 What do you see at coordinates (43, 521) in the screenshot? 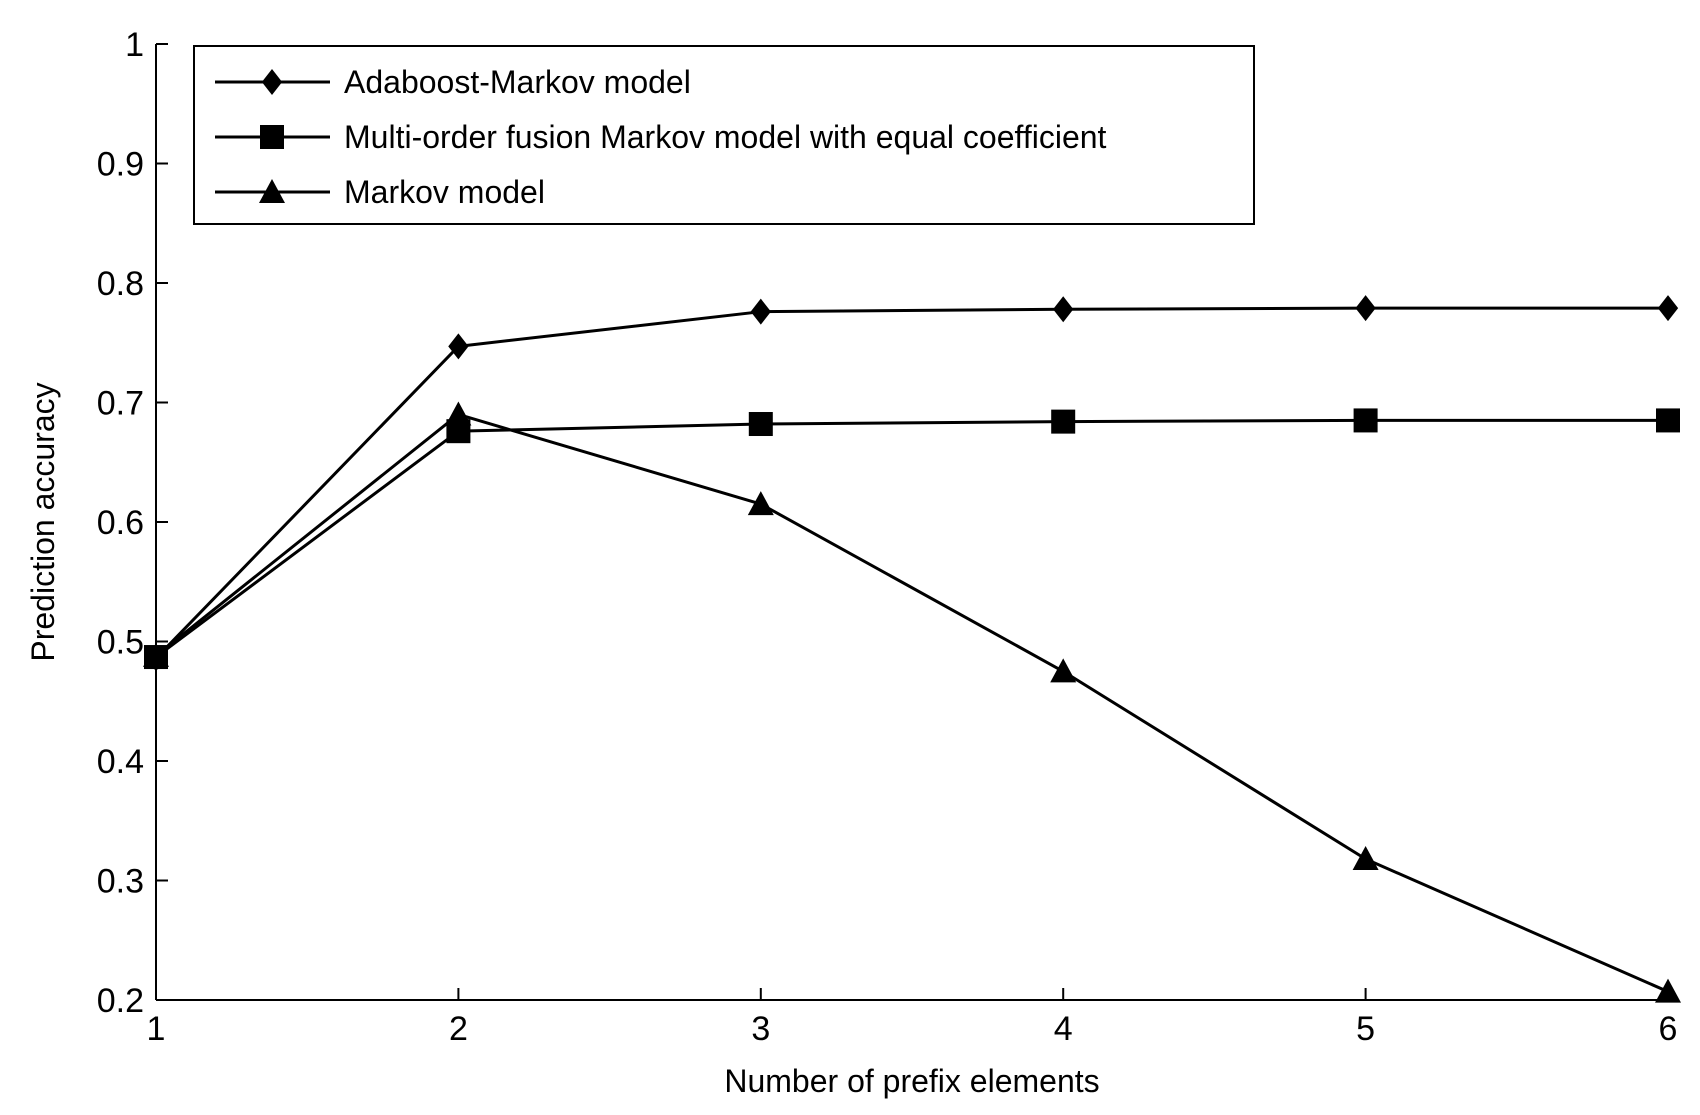
I see `y-axis-title: Prediction accuracy` at bounding box center [43, 521].